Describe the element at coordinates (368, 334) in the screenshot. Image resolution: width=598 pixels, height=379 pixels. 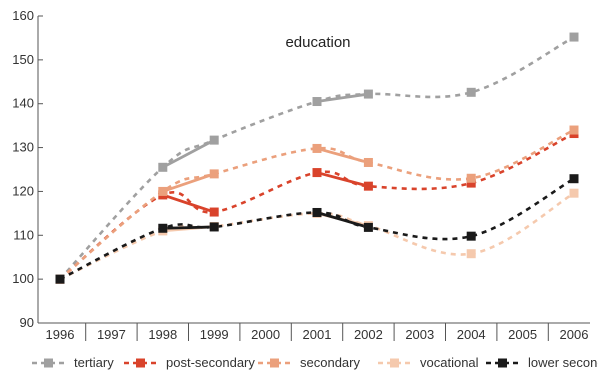
I see `x-tick-label: 2002` at that location.